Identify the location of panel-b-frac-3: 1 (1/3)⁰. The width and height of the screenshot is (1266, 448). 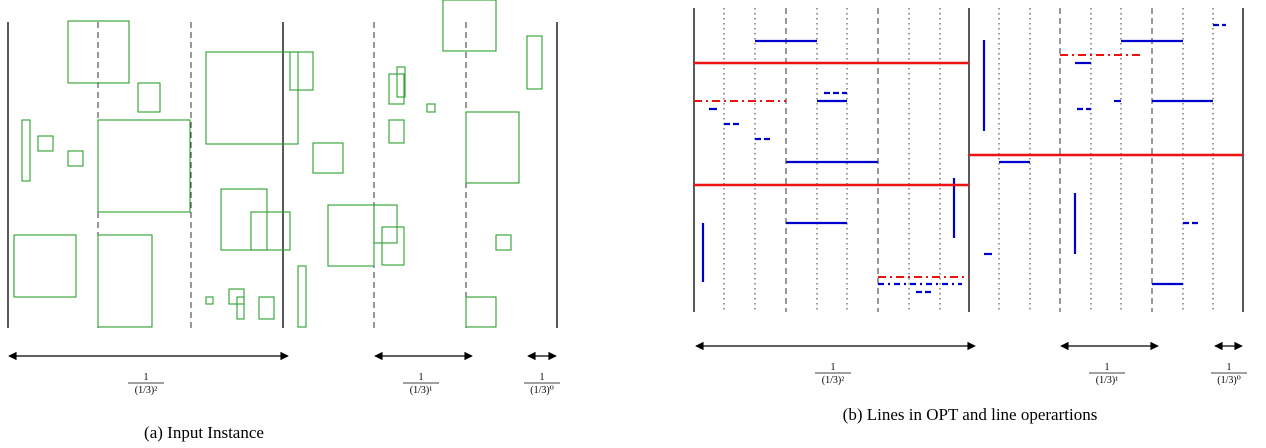
(1229, 374).